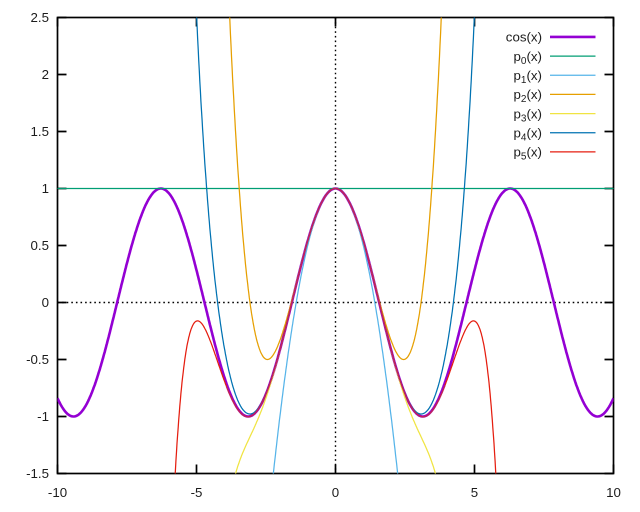 This screenshot has width=640, height=512. I want to click on svg-text: p5(x), so click(528, 154).